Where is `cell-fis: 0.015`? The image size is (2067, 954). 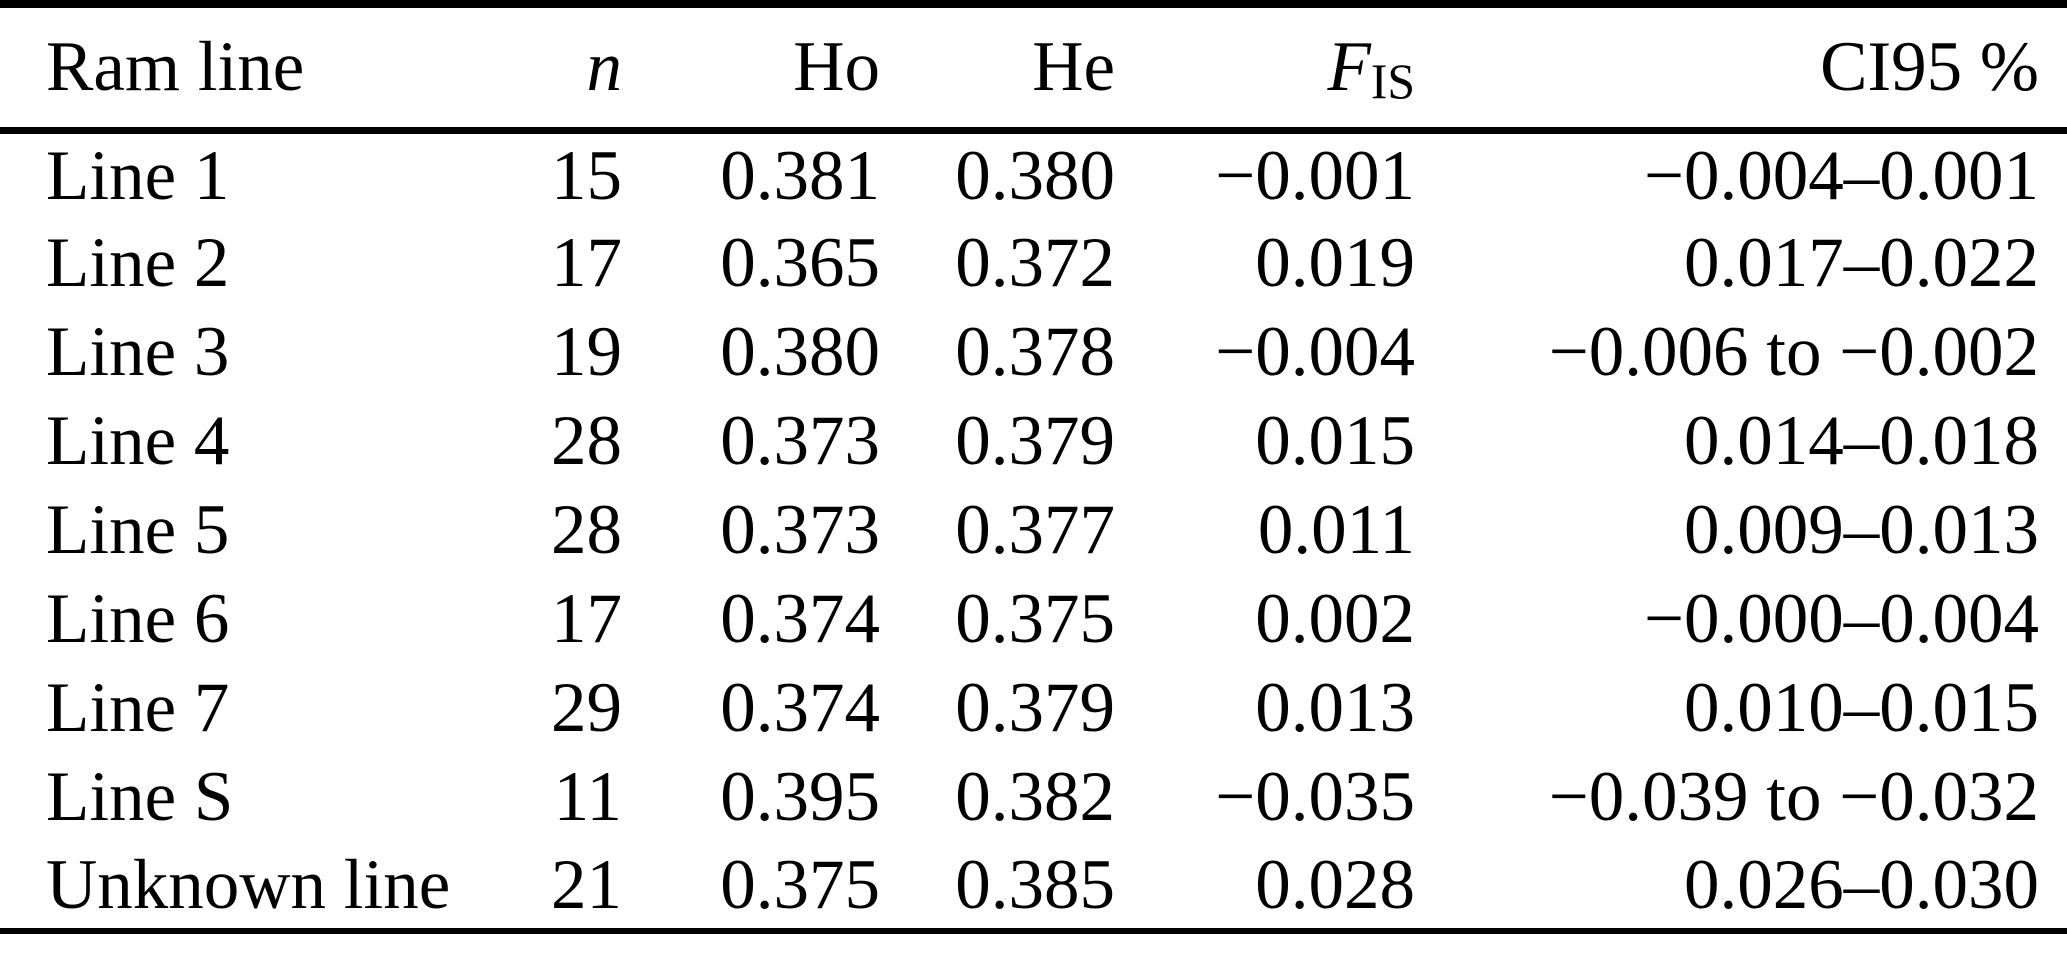 cell-fis: 0.015 is located at coordinates (1335, 441).